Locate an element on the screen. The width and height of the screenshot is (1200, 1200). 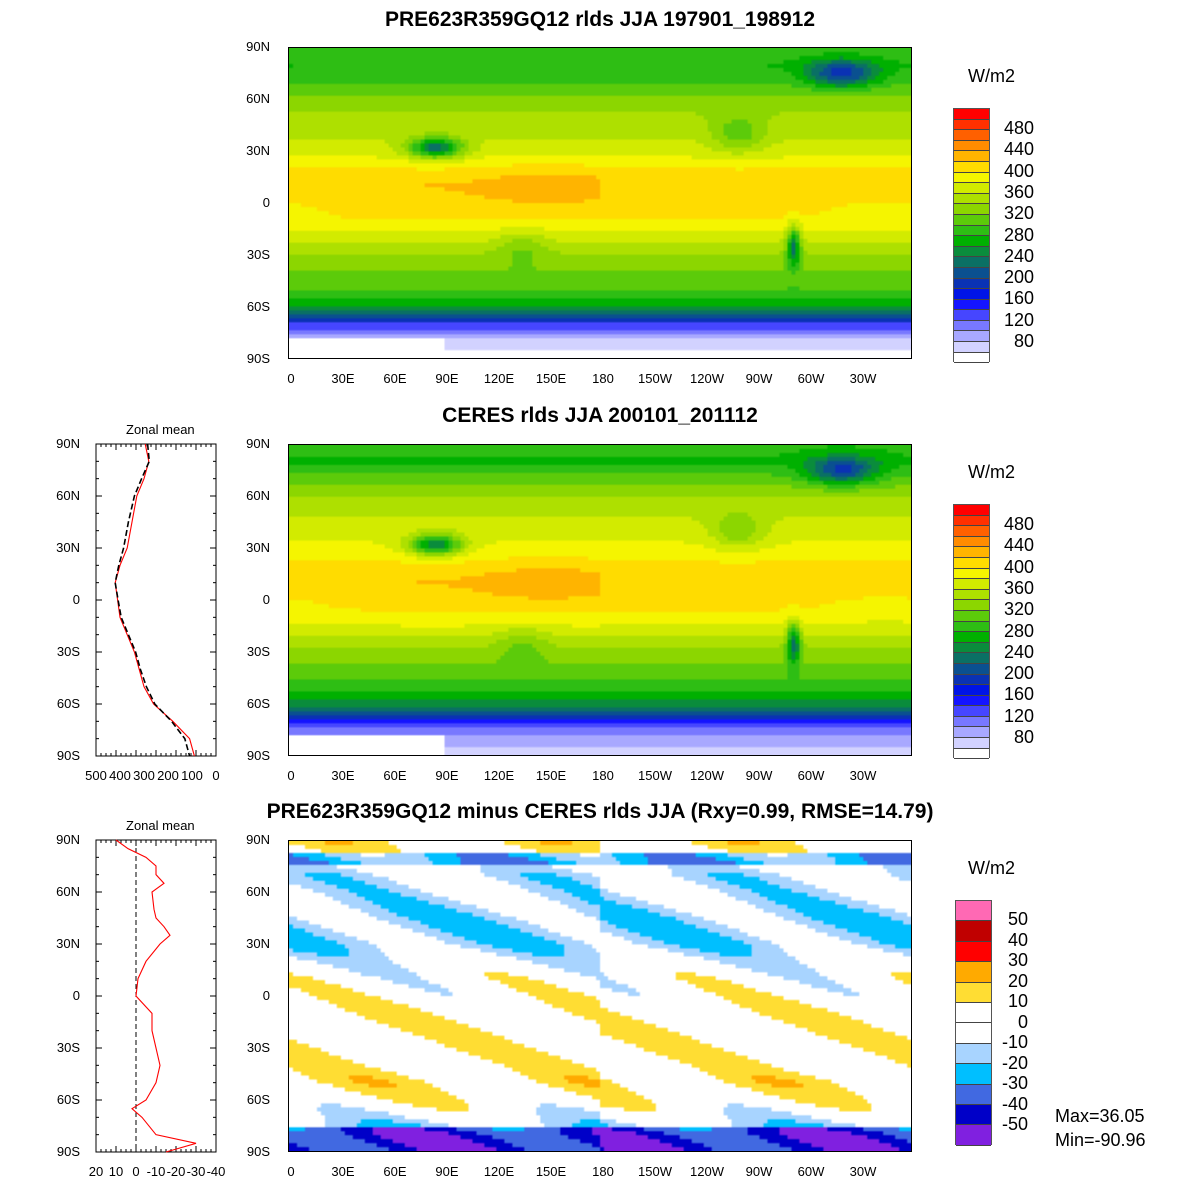
lon-tick-label: 150E is located at coordinates (551, 378).